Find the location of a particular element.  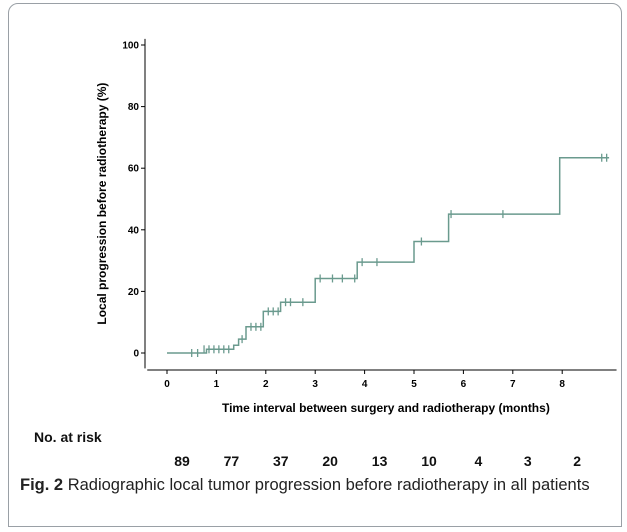

x-tick-label: 2 is located at coordinates (266, 384).